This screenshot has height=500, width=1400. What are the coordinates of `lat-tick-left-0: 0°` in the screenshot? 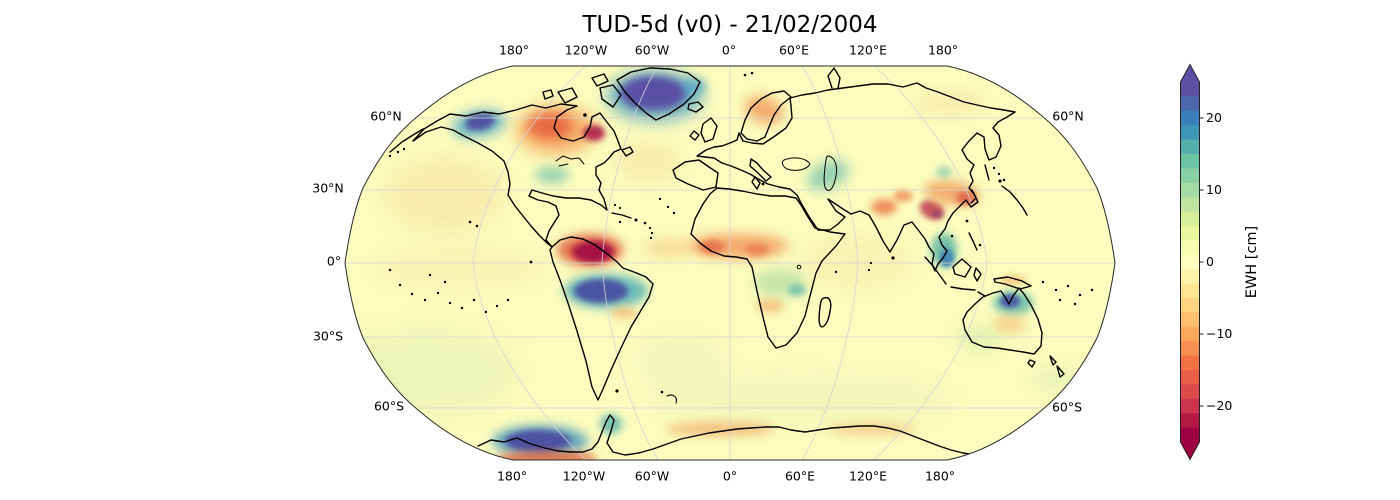 It's located at (334, 261).